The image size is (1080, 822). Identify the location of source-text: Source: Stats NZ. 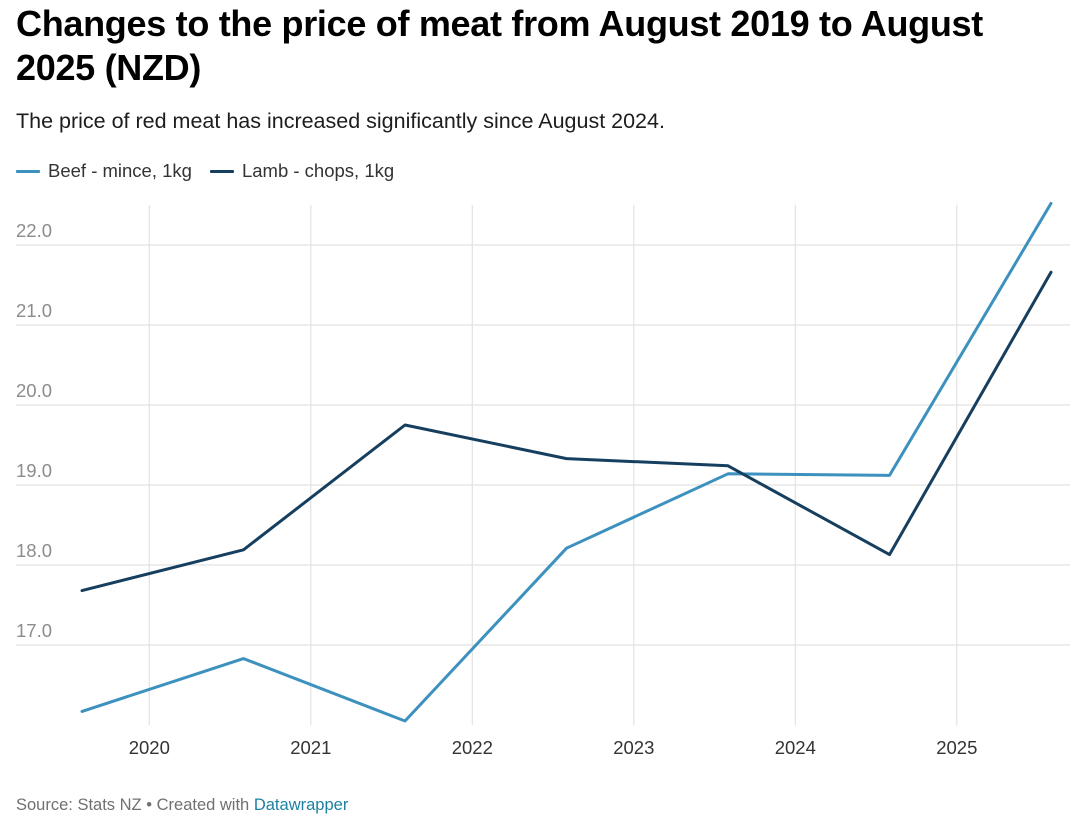
(79, 805).